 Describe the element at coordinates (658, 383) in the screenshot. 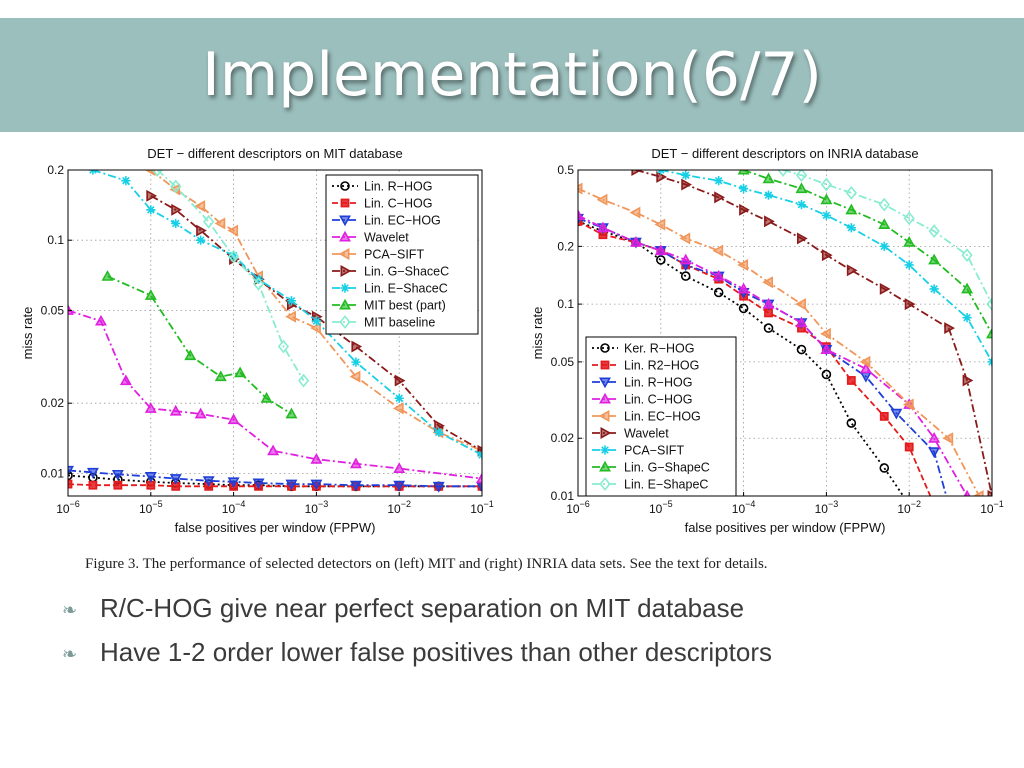

I see `legend-label: Lin. R−HOG` at that location.